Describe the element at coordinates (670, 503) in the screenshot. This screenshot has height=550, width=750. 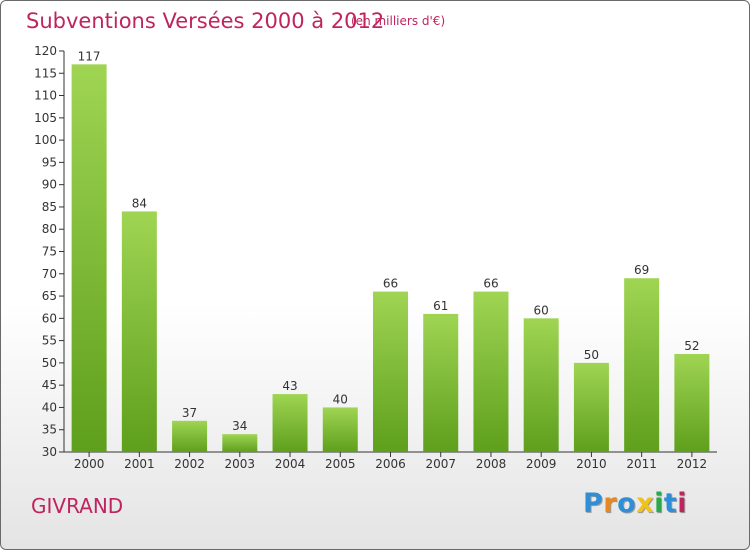
I see `logo-letter: t` at that location.